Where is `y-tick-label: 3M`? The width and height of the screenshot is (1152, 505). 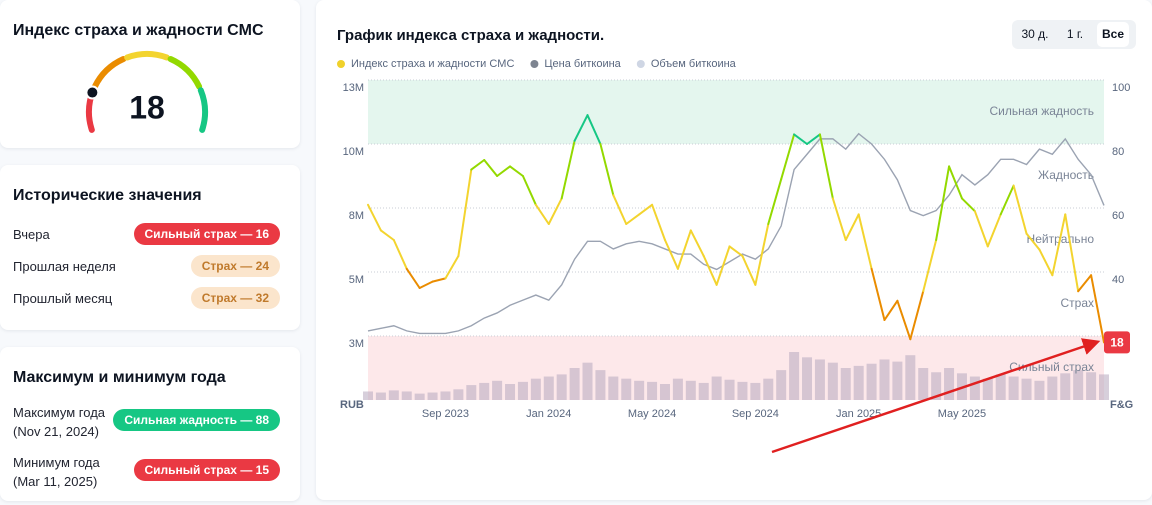 y-tick-label: 3M is located at coordinates (356, 344).